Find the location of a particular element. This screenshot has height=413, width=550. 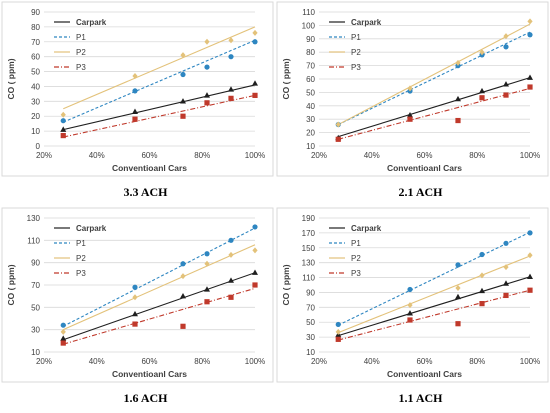

y-tick-label: 60 is located at coordinates (35, 57).